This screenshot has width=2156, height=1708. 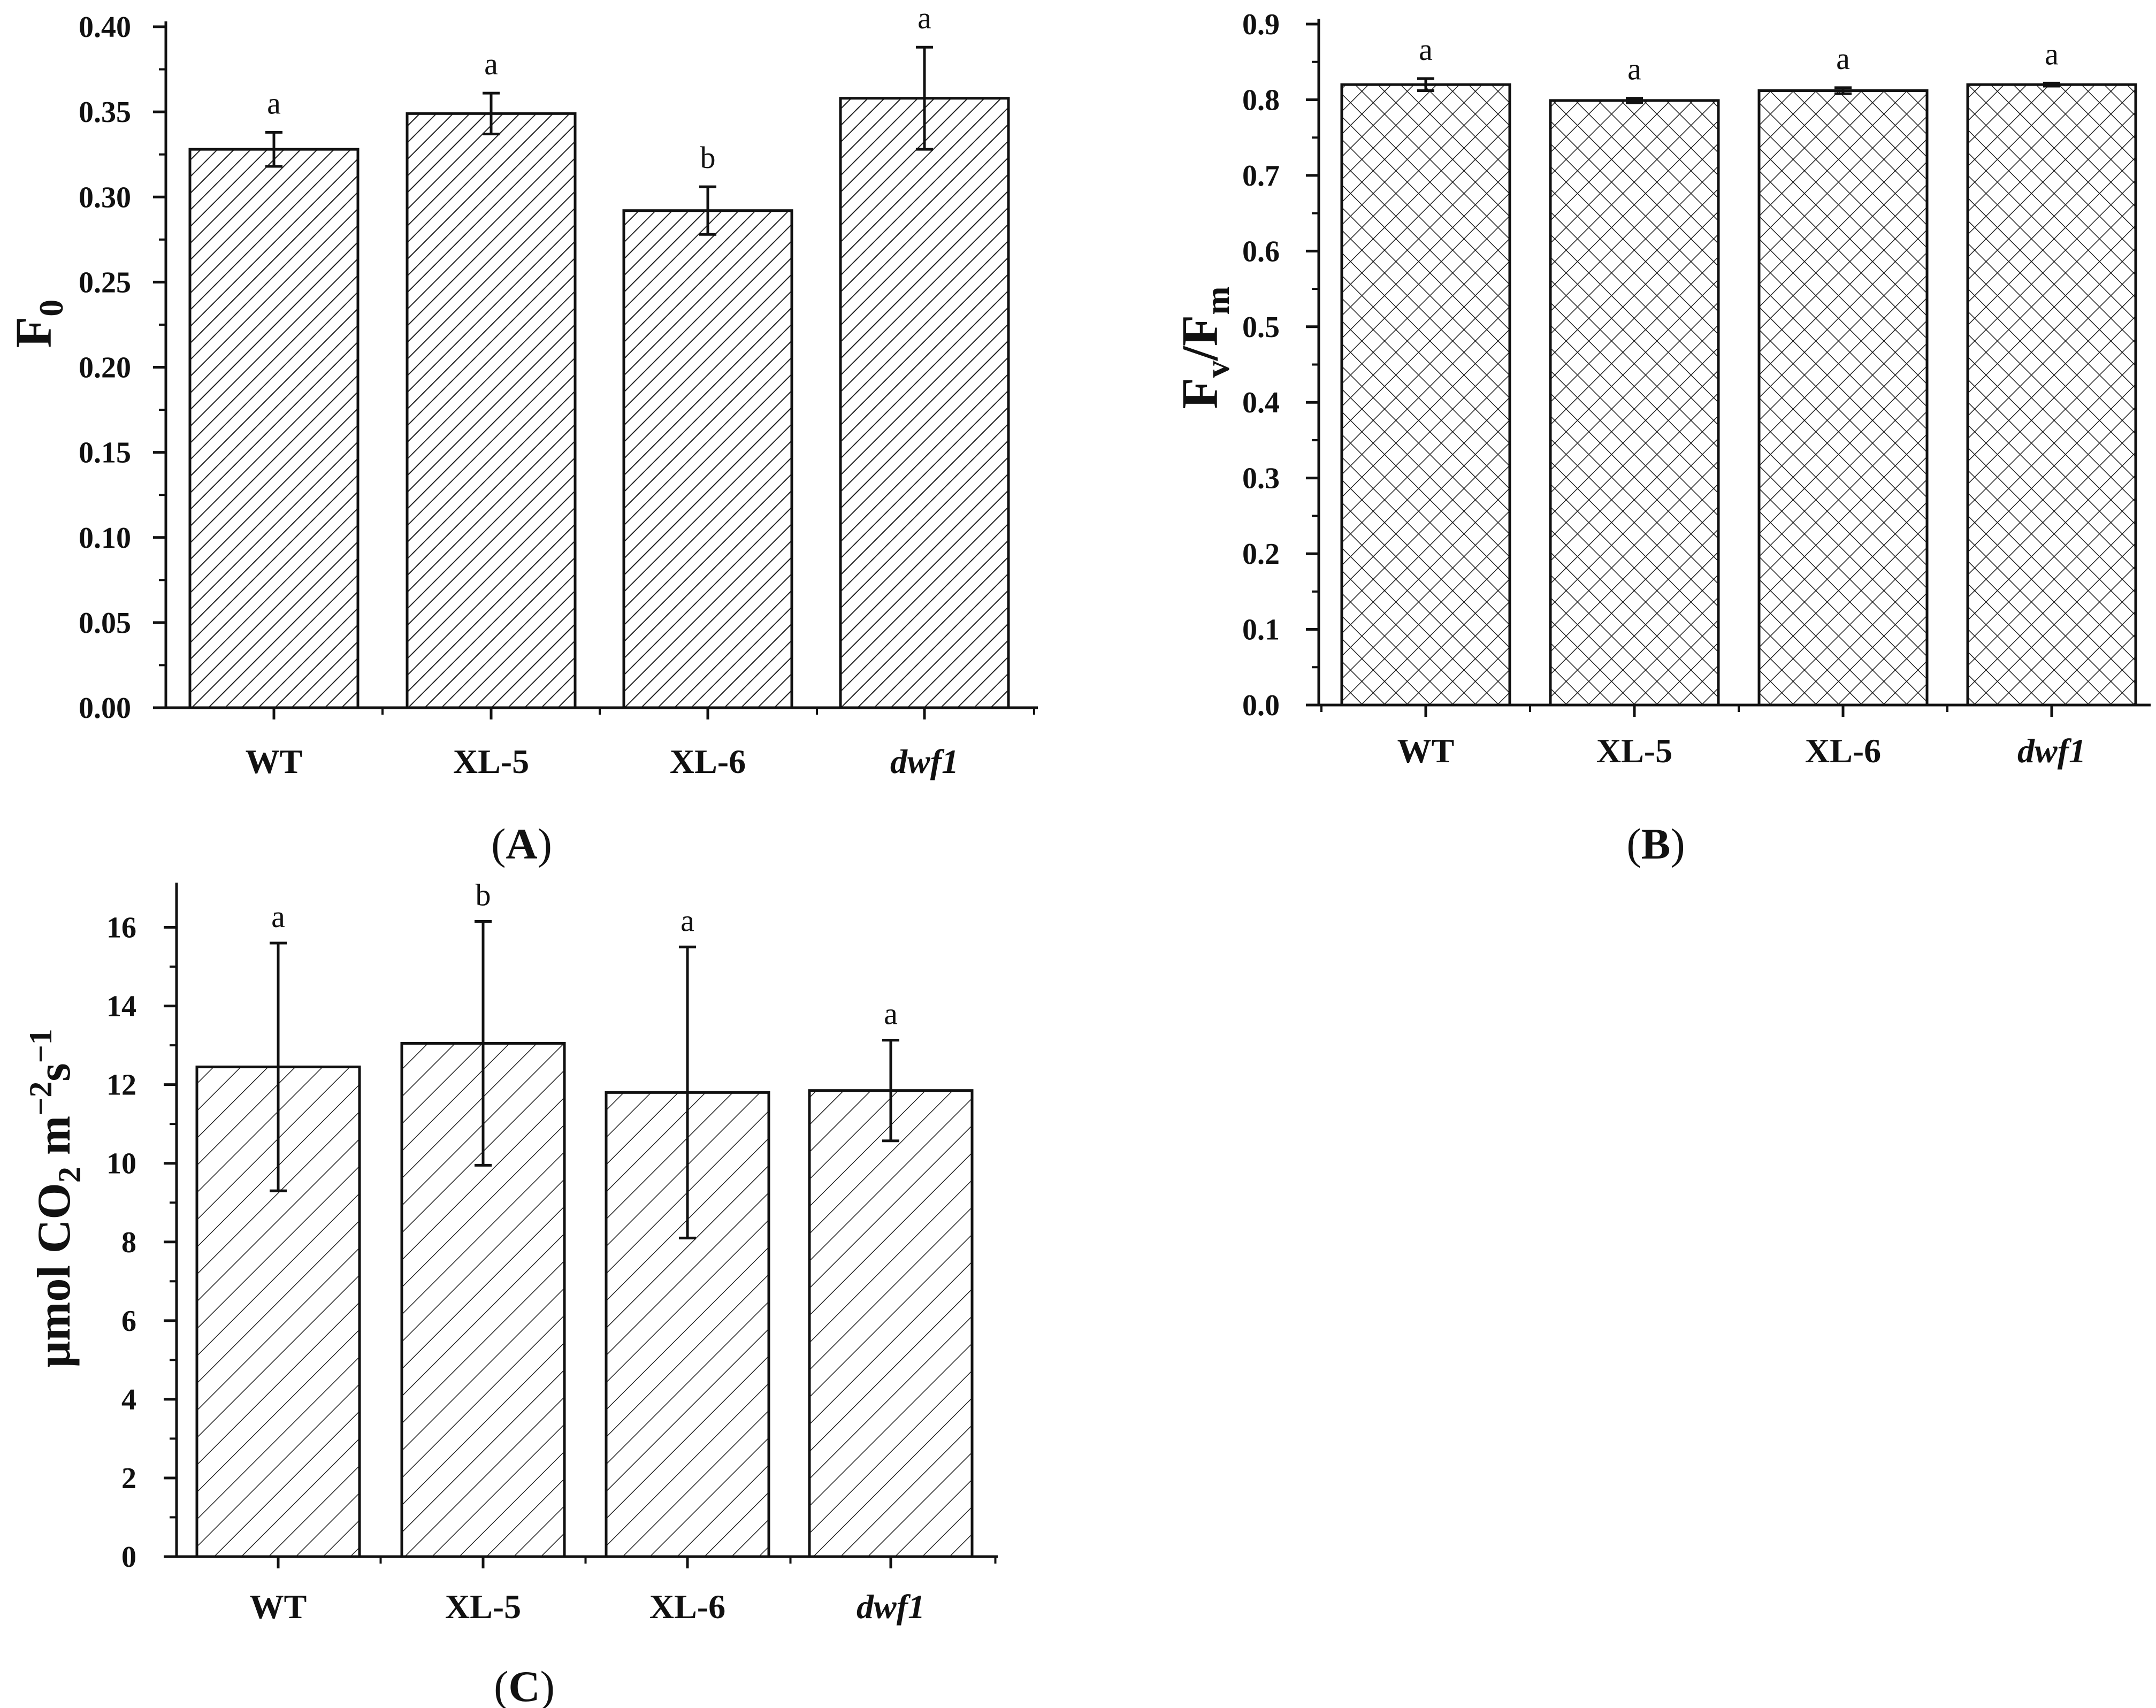 I want to click on panel-label-a-letter: A, so click(x=522, y=843).